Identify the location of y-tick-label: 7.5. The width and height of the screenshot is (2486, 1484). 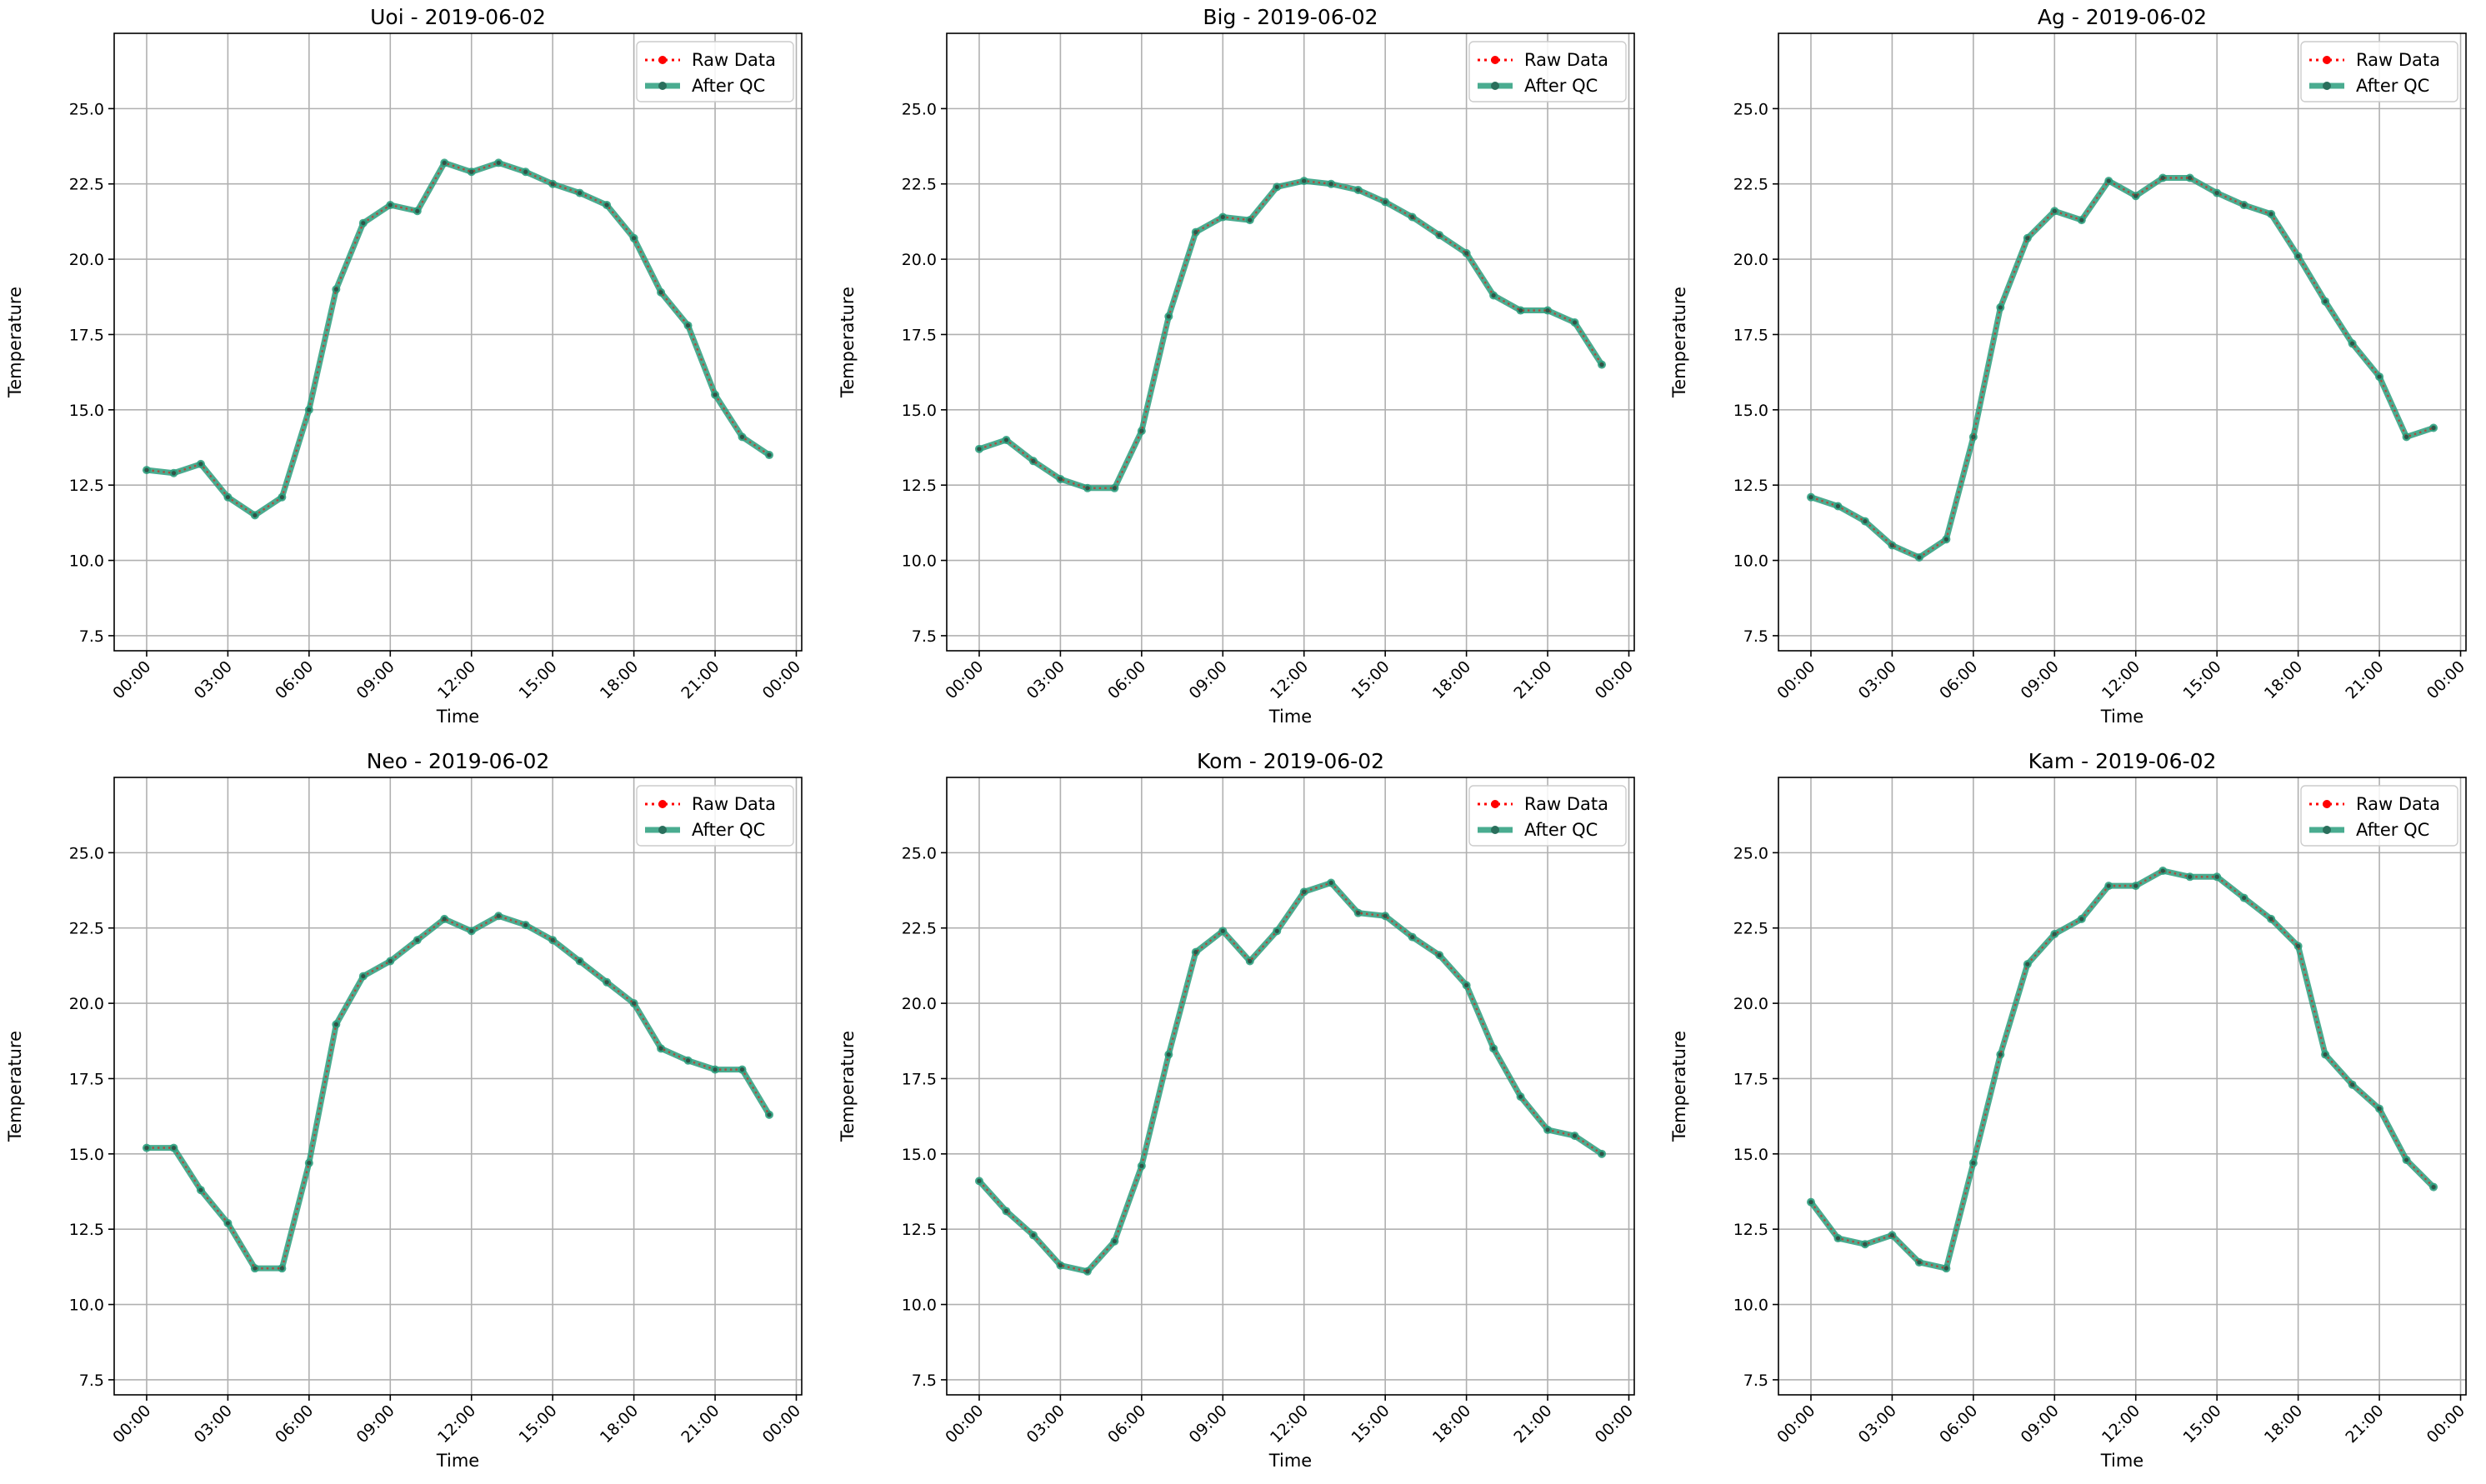
(91, 636).